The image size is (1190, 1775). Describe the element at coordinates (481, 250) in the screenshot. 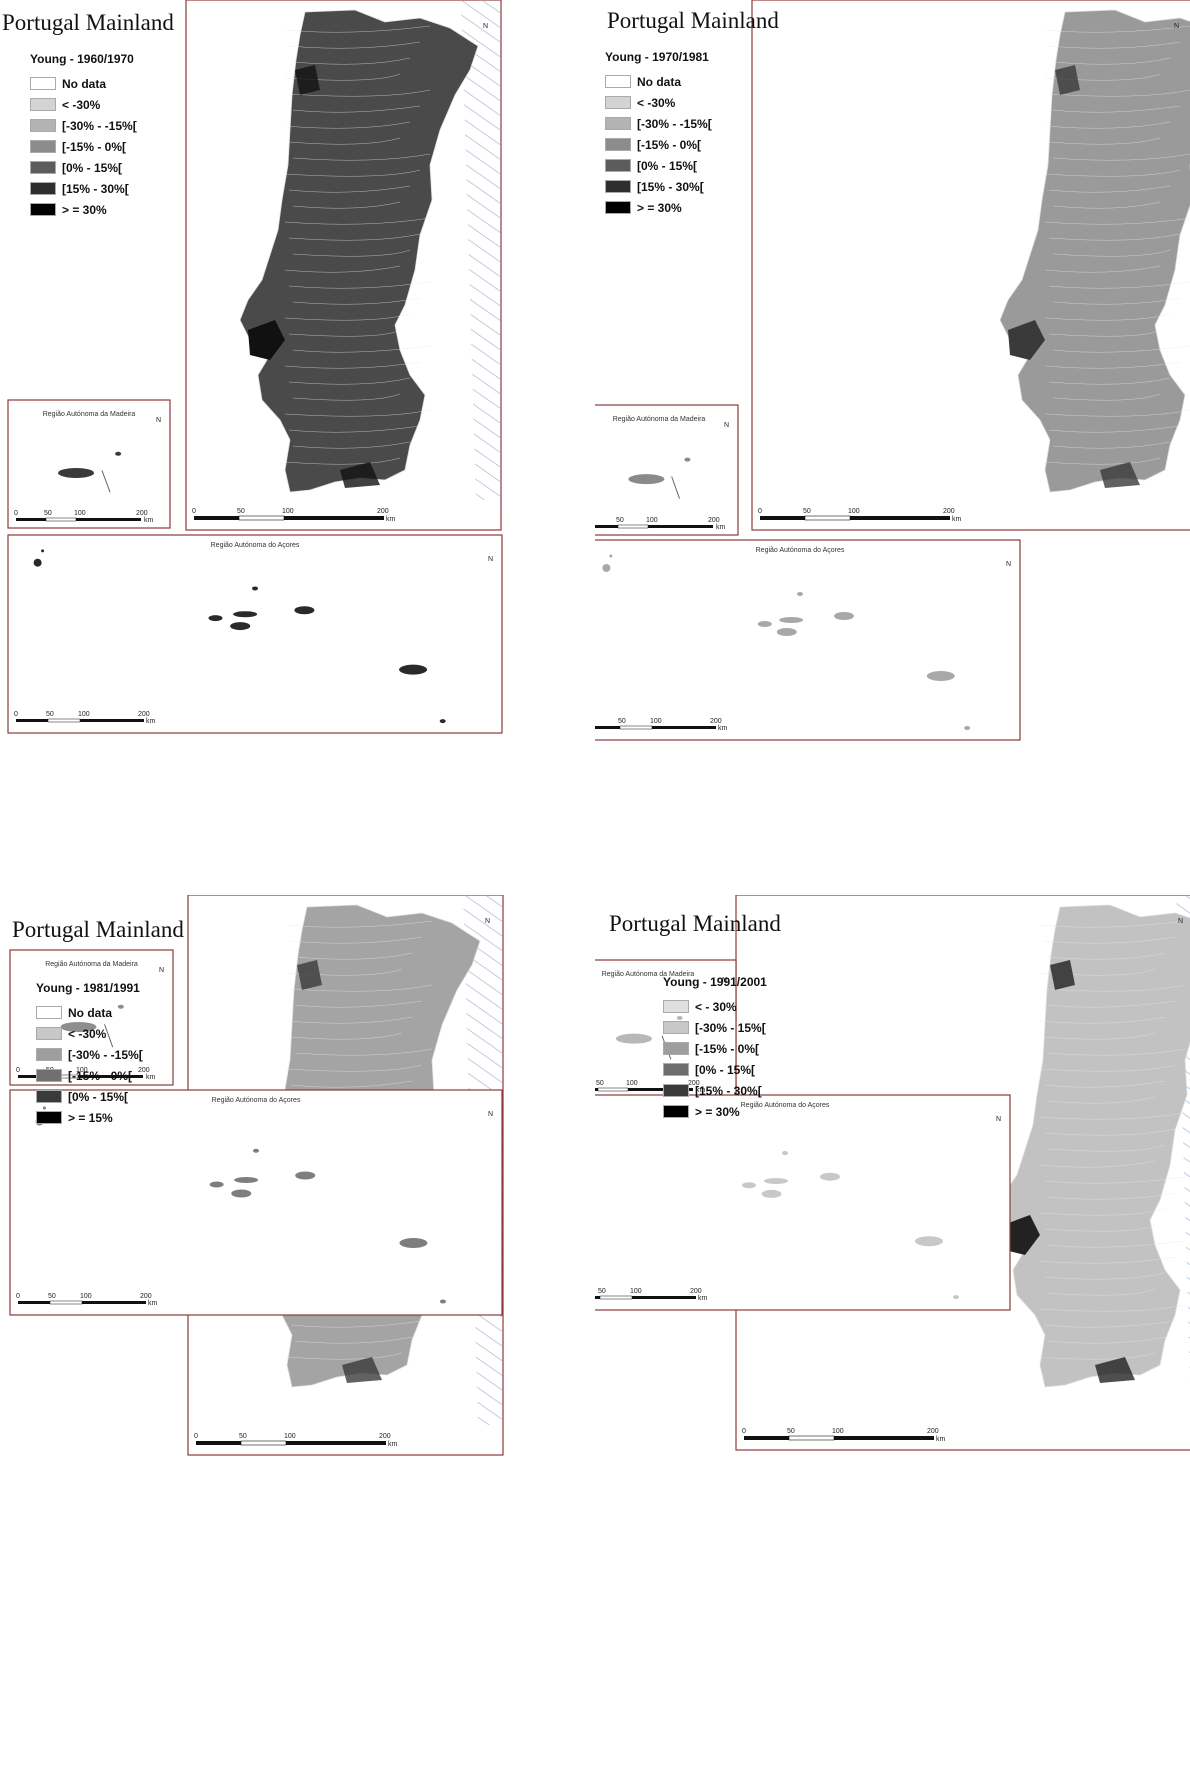

I see `spain-hatch` at that location.